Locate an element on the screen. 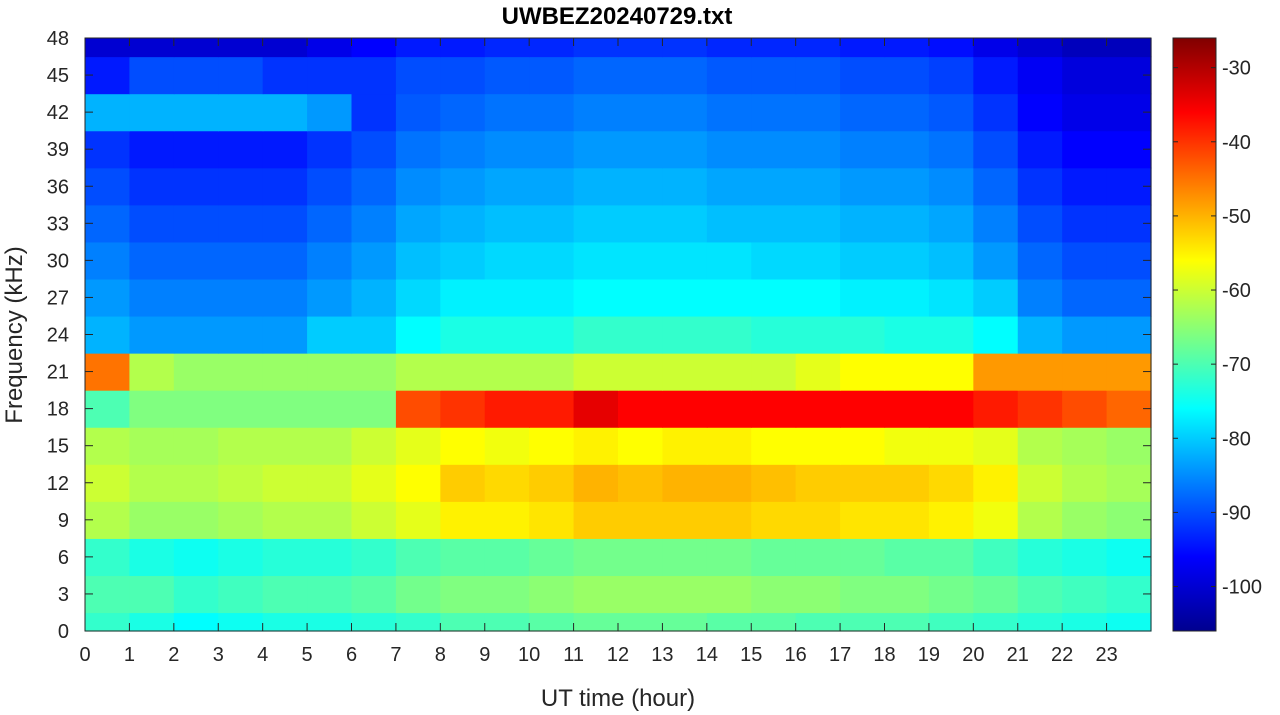 The width and height of the screenshot is (1280, 715). y-tick-label: 24 is located at coordinates (58, 336).